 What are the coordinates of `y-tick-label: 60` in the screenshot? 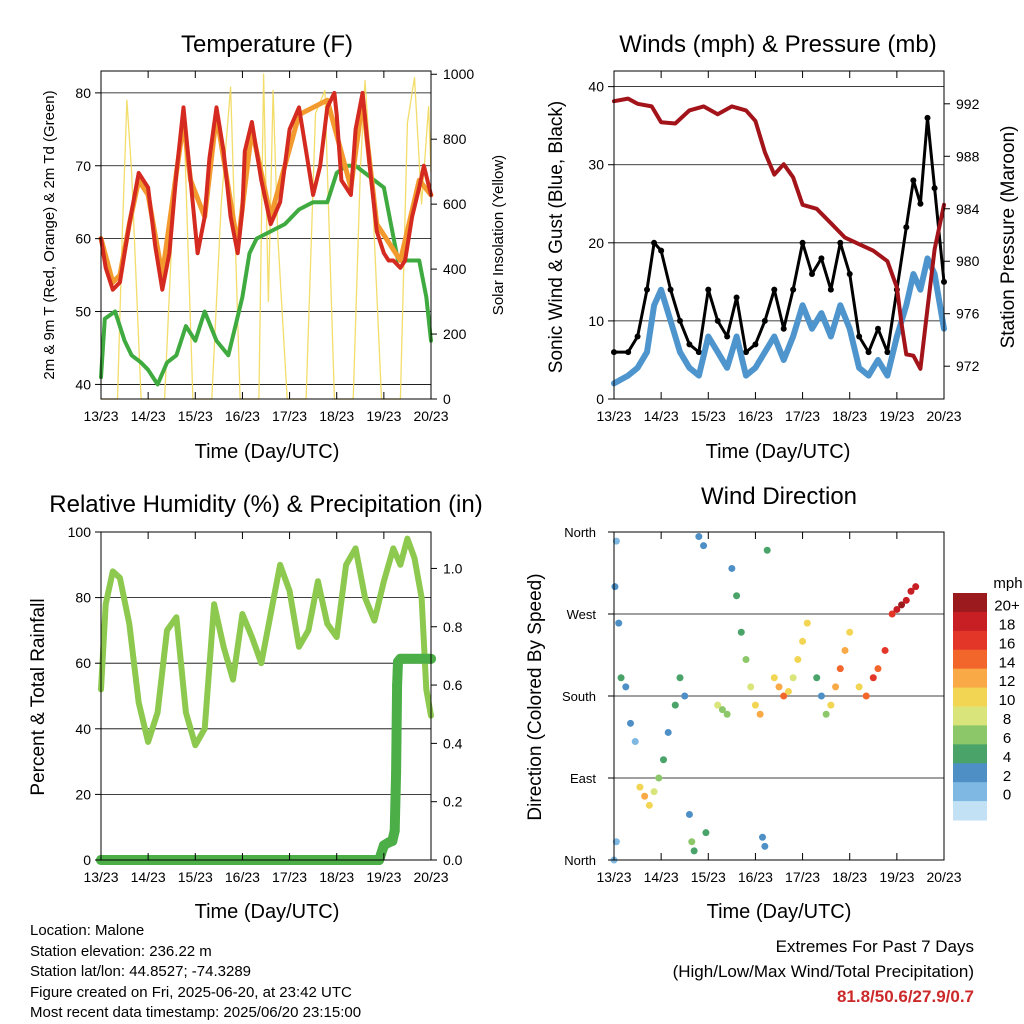 It's located at (83, 239).